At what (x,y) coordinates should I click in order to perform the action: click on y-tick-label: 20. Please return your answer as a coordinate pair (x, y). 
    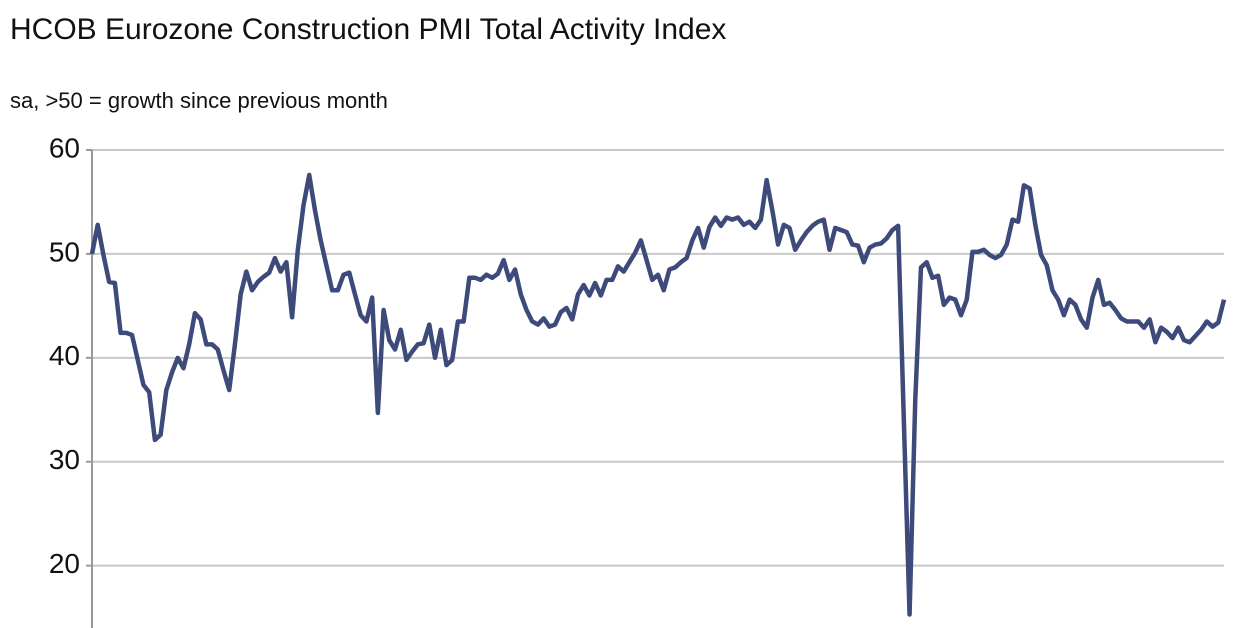
    Looking at the image, I should click on (64, 563).